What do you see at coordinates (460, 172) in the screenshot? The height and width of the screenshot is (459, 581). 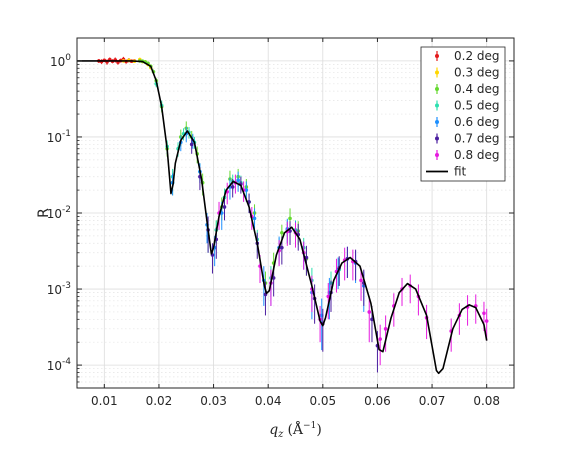 I see `legend-label: fit` at bounding box center [460, 172].